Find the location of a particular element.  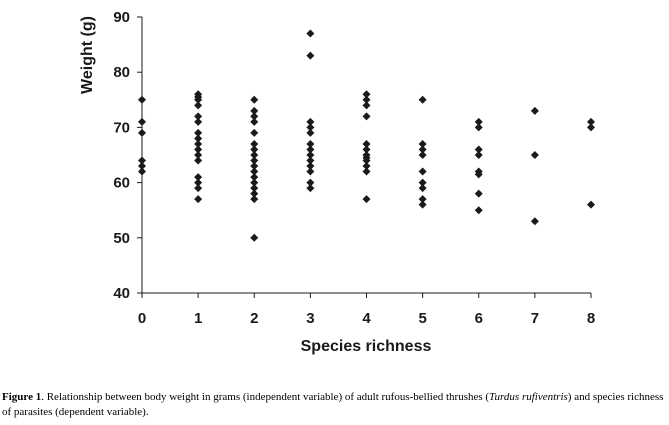

x-tick-label: 7 is located at coordinates (535, 318).